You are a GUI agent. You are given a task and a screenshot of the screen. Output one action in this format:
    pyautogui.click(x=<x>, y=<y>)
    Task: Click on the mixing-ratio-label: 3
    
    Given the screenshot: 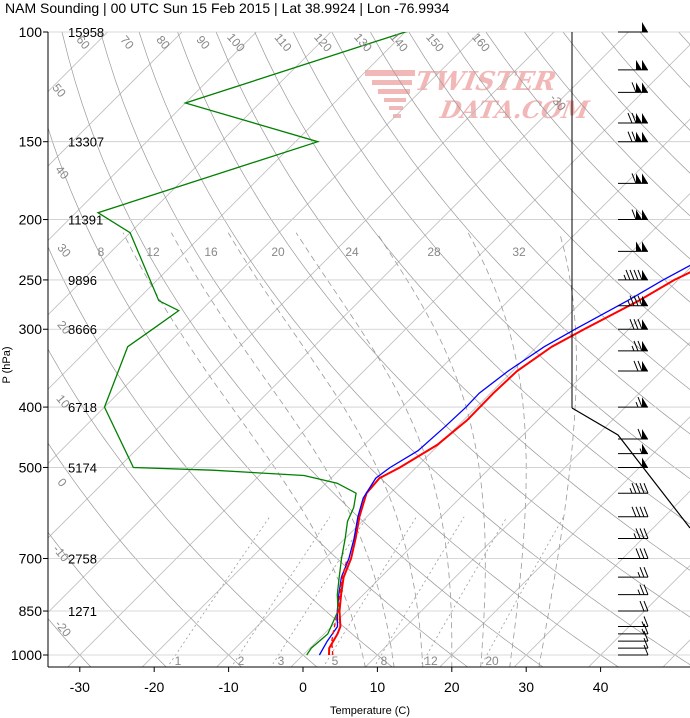 What is the action you would take?
    pyautogui.click(x=281, y=661)
    